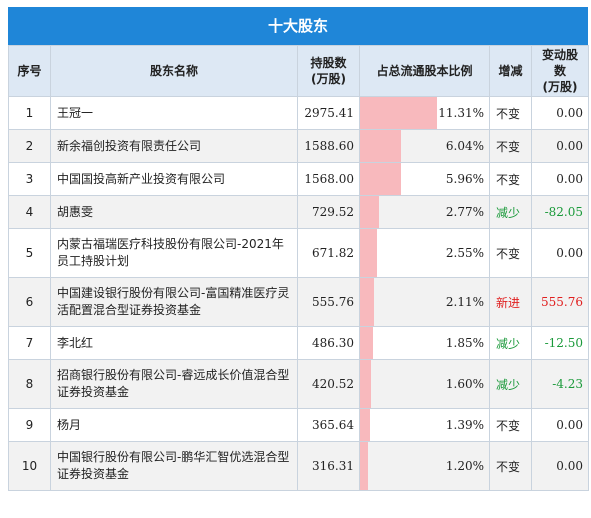 This screenshot has width=591, height=518. Describe the element at coordinates (29, 146) in the screenshot. I see `rank-cell: 2` at that location.